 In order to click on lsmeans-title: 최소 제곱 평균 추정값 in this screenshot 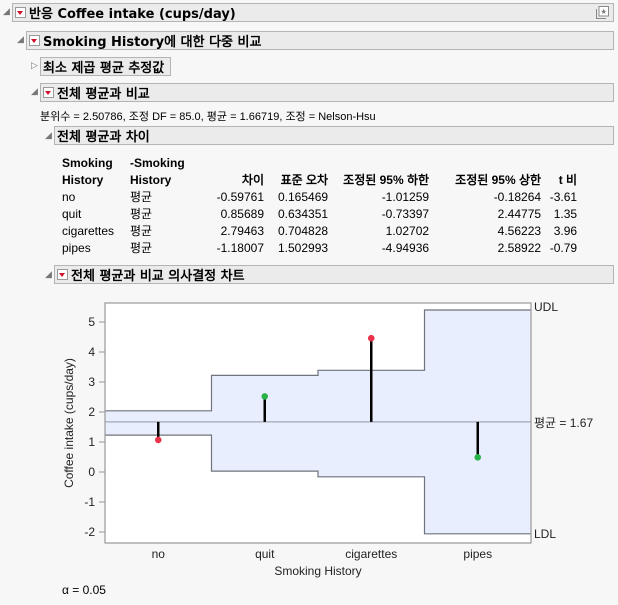, I will do `click(104, 68)`.